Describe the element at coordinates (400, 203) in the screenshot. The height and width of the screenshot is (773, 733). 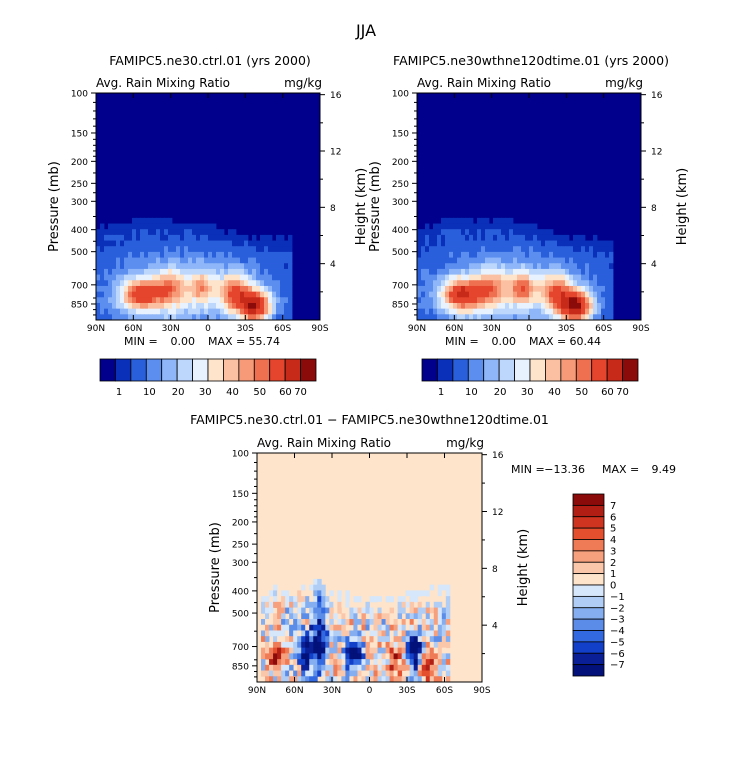
I see `y-tick-label: 300` at that location.